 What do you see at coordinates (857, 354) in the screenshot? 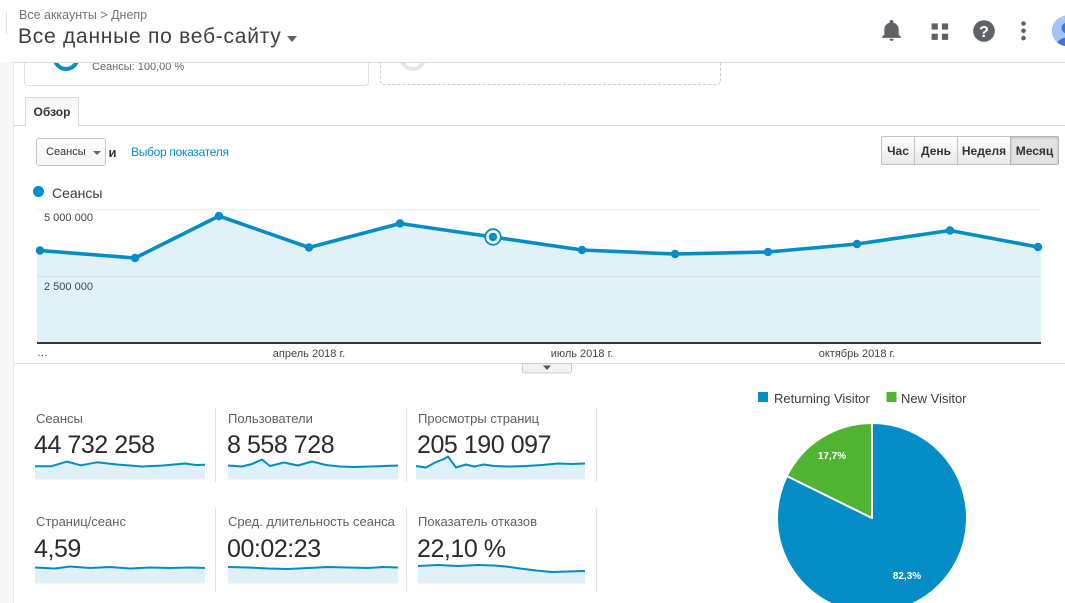
I see `svg-text: октябрь 2018 г.` at bounding box center [857, 354].